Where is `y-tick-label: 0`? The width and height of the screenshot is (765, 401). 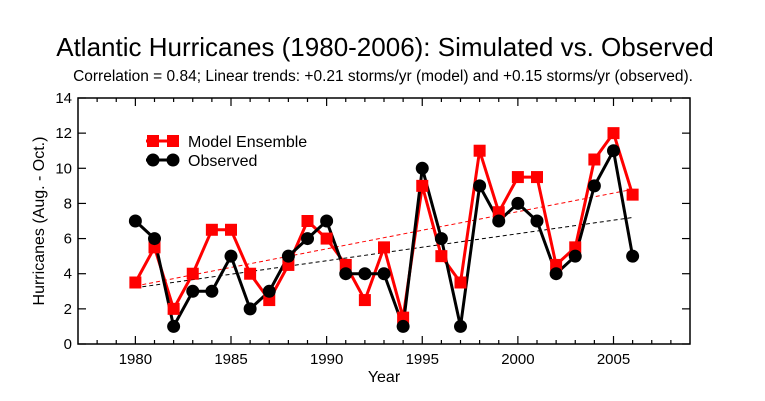
y-tick-label: 0 is located at coordinates (68, 344).